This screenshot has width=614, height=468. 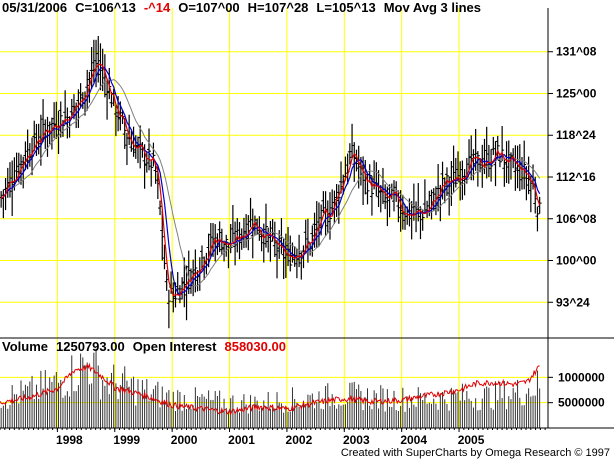 I want to click on header-open-label: O=, so click(x=187, y=7).